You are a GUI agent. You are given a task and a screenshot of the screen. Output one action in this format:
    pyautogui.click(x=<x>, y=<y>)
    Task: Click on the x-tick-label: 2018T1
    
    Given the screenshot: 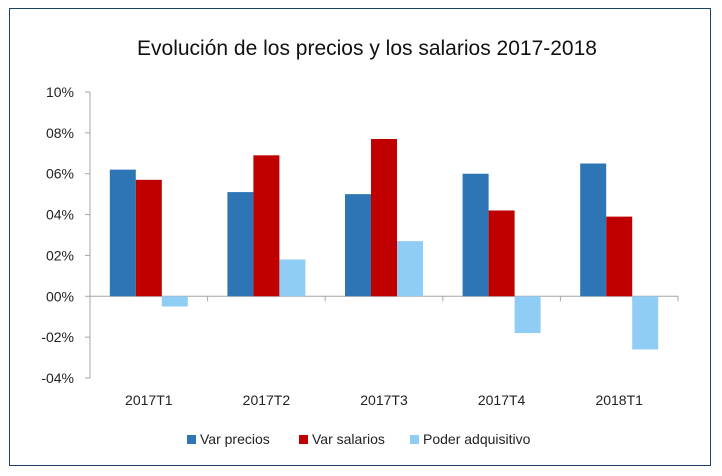 What is the action you would take?
    pyautogui.click(x=619, y=400)
    